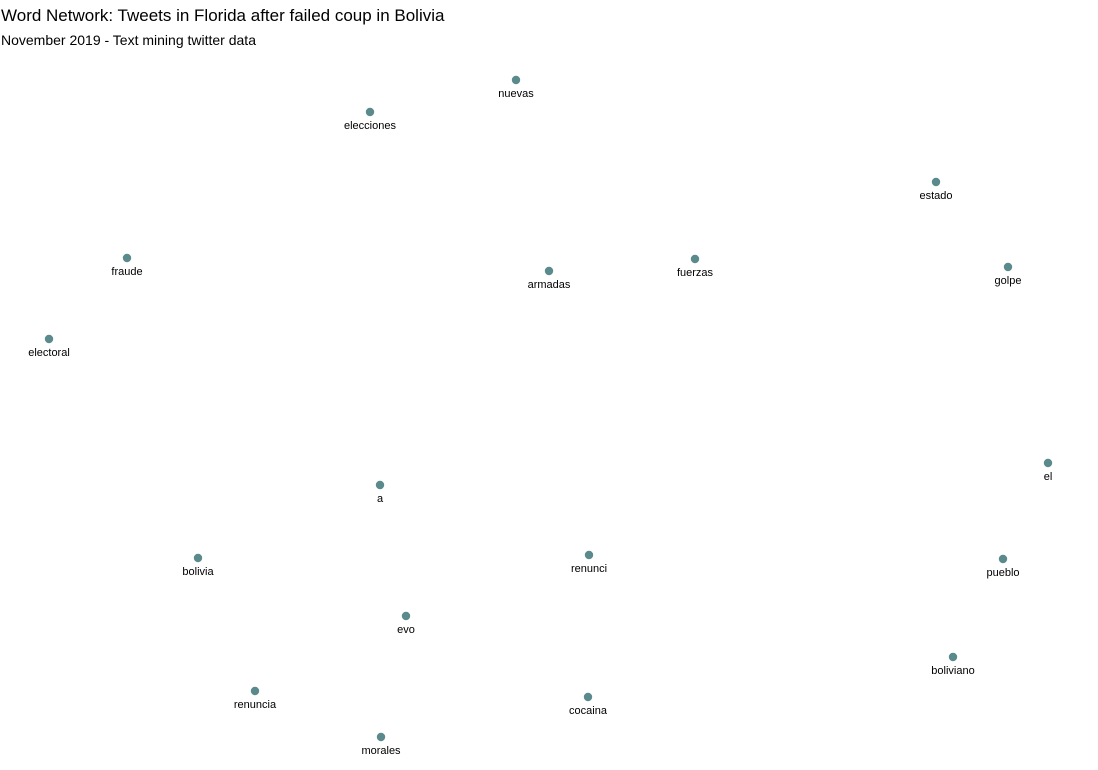 This screenshot has height=770, width=1098. What do you see at coordinates (1048, 477) in the screenshot?
I see `node-label: el` at bounding box center [1048, 477].